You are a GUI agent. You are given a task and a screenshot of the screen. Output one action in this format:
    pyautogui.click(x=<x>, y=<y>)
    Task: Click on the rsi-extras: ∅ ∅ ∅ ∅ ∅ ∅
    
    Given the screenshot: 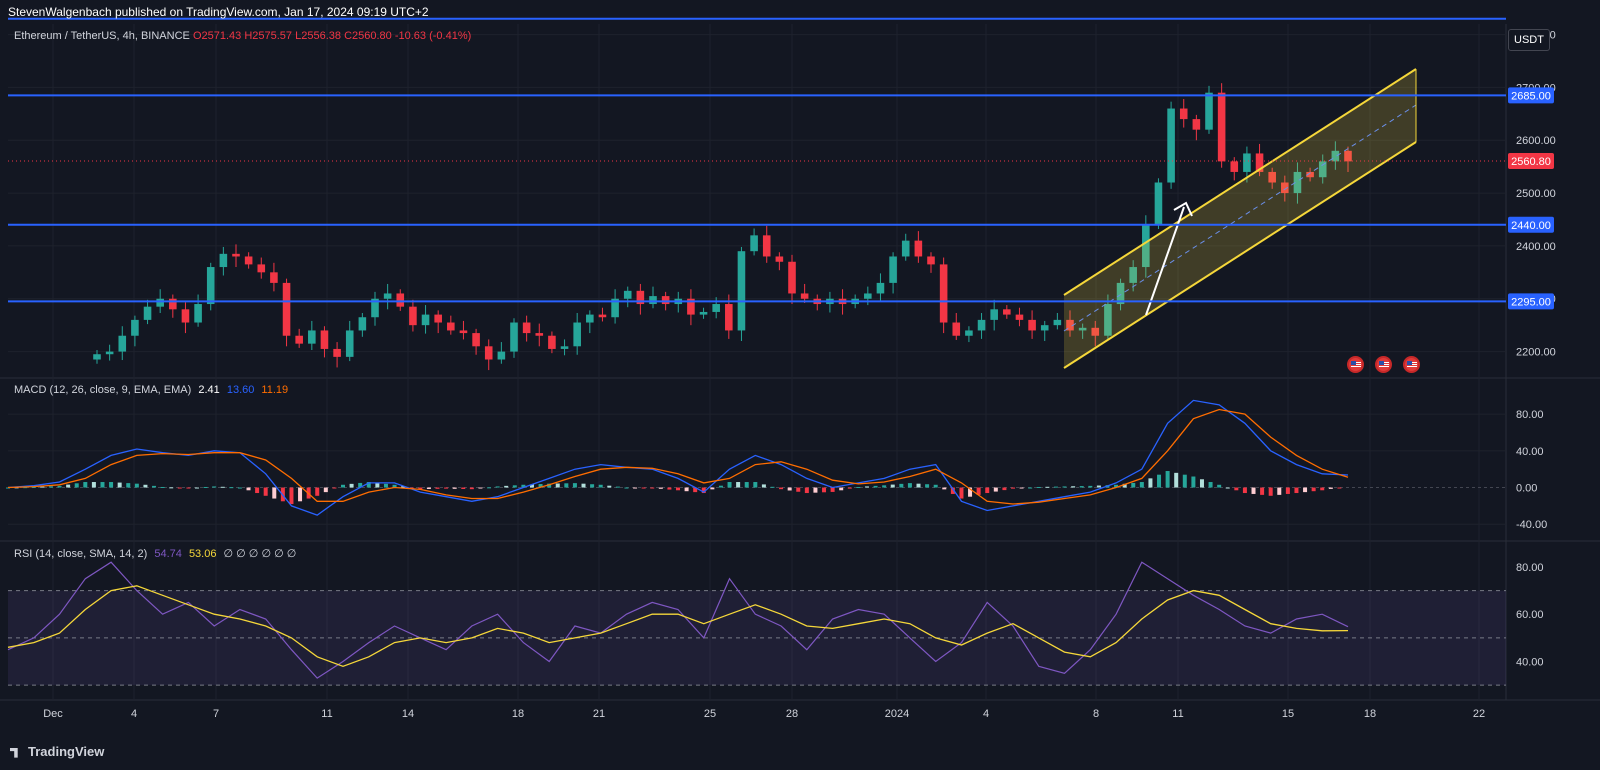 What is the action you would take?
    pyautogui.click(x=260, y=554)
    